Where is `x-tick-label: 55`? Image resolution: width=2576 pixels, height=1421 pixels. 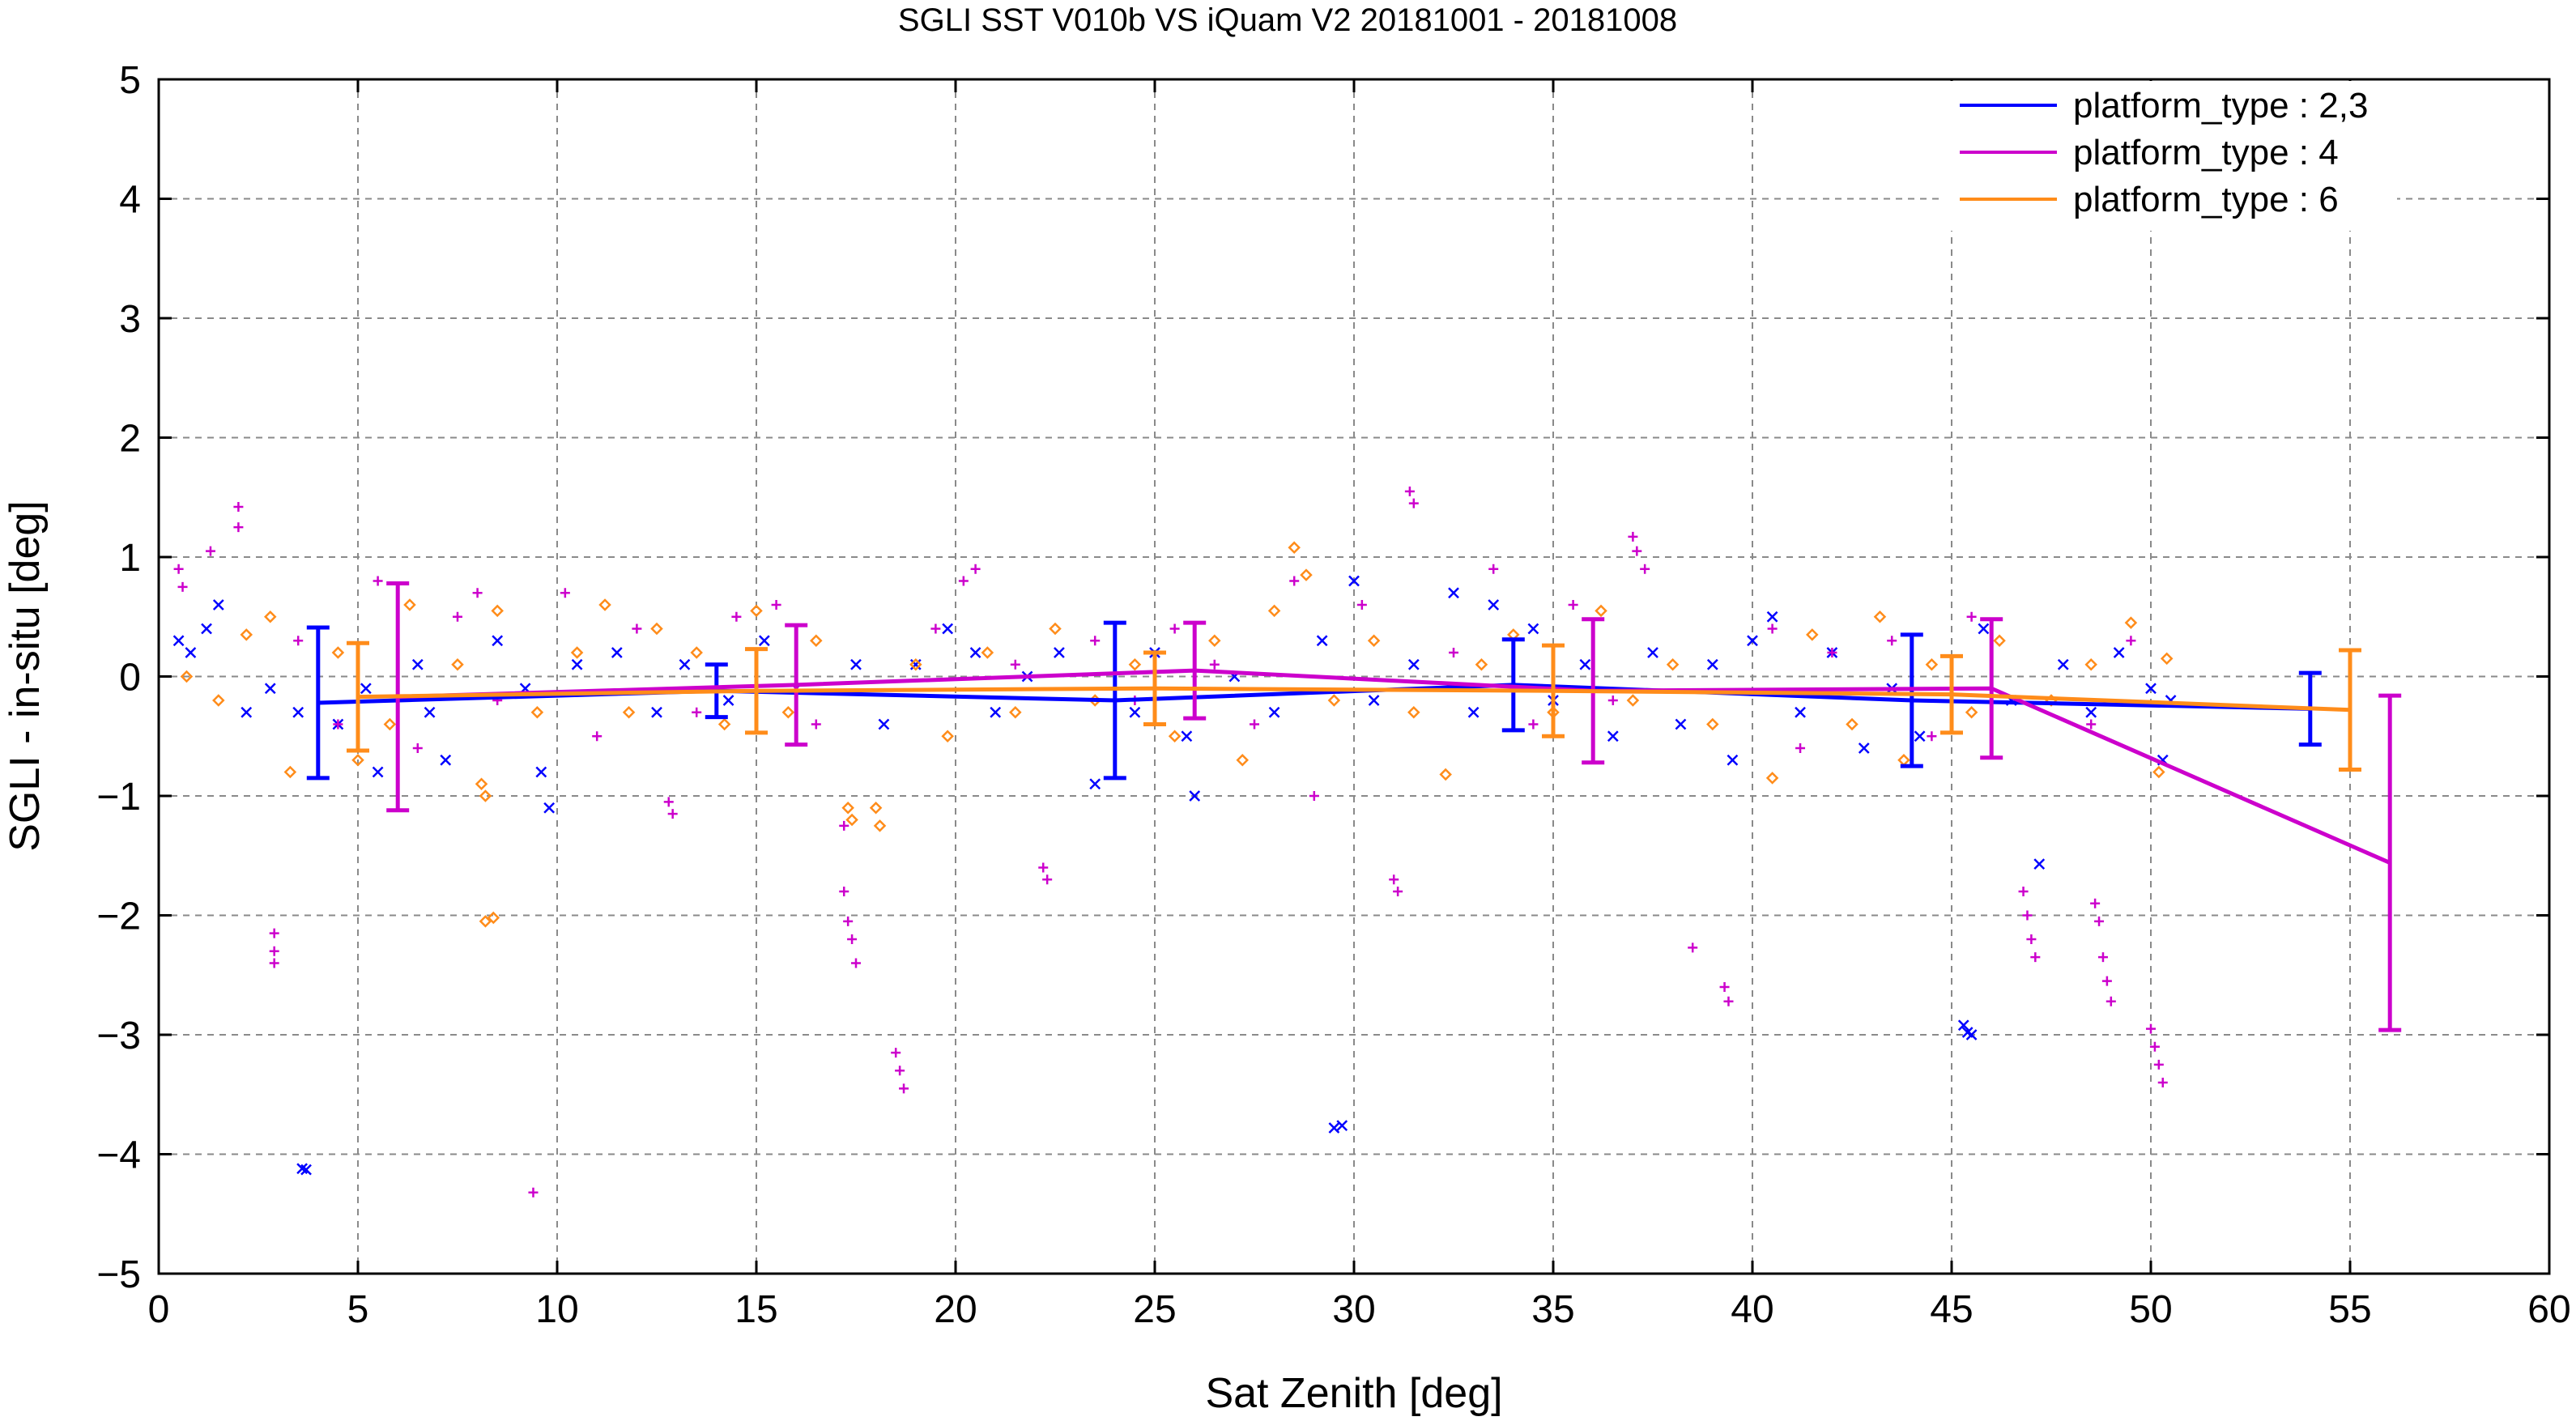
x-tick-label: 55 is located at coordinates (2349, 1309).